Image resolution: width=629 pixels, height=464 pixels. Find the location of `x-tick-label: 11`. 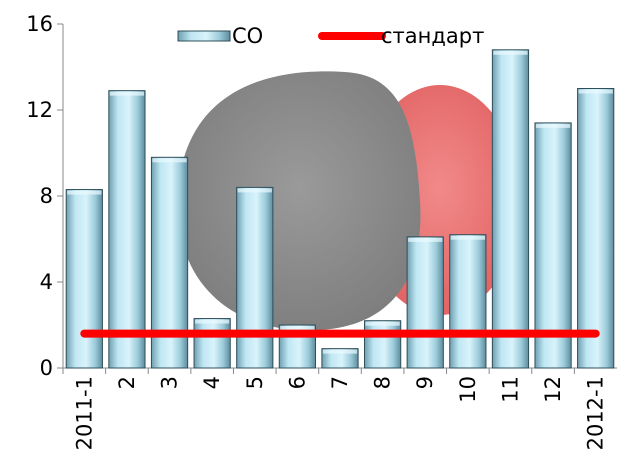

x-tick-label: 11 is located at coordinates (510, 389).